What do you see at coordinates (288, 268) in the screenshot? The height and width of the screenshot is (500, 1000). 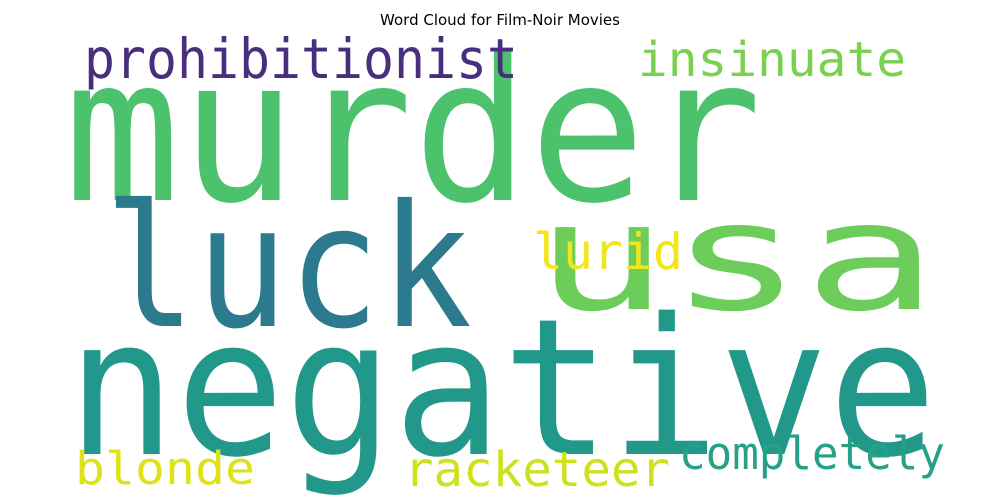 I see `word-luck: luck` at bounding box center [288, 268].